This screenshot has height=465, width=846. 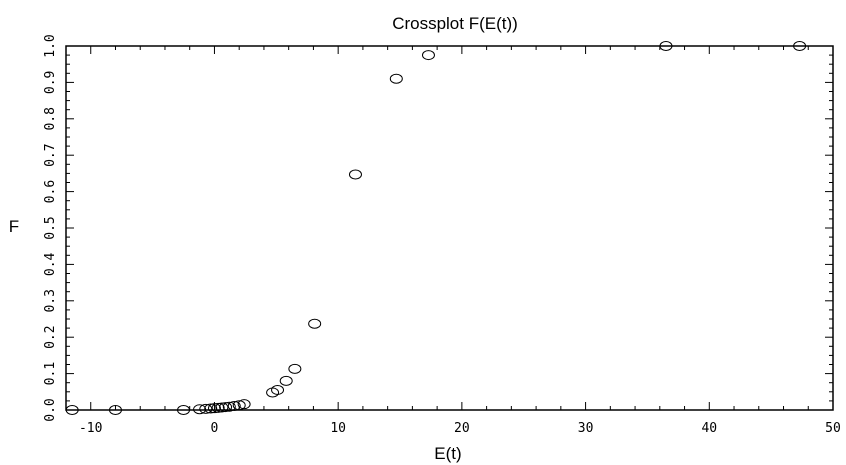 What do you see at coordinates (455, 23) in the screenshot?
I see `chart-title: Crossplot F(E(t))` at bounding box center [455, 23].